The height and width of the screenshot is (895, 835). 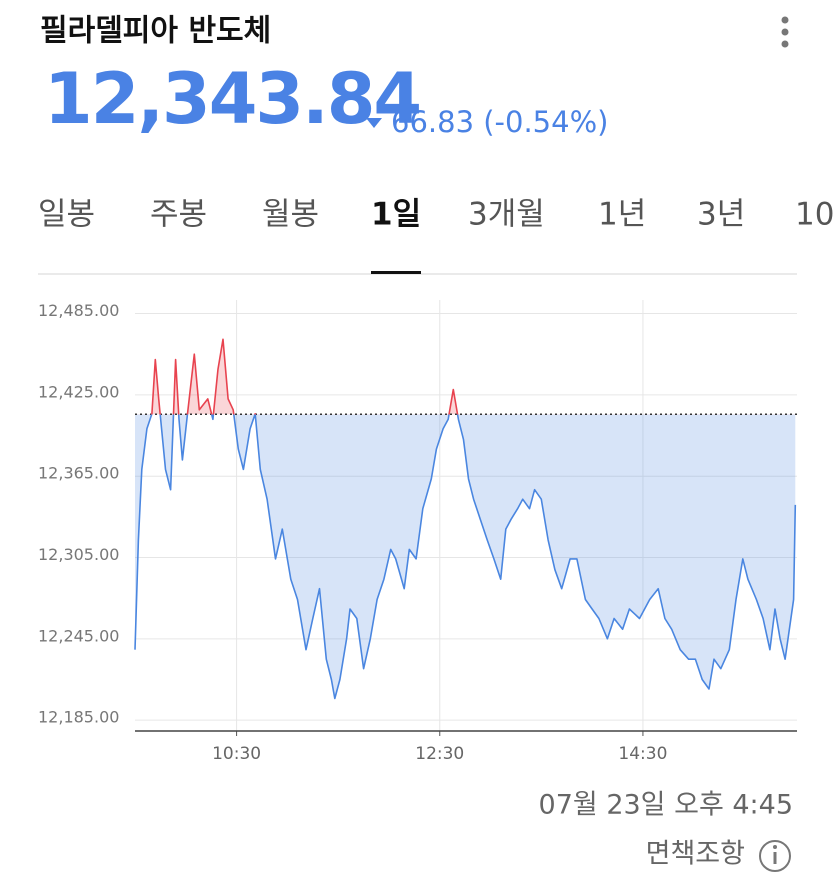 I want to click on timestamp: 07월 23일 오후 4:45, so click(x=666, y=805).